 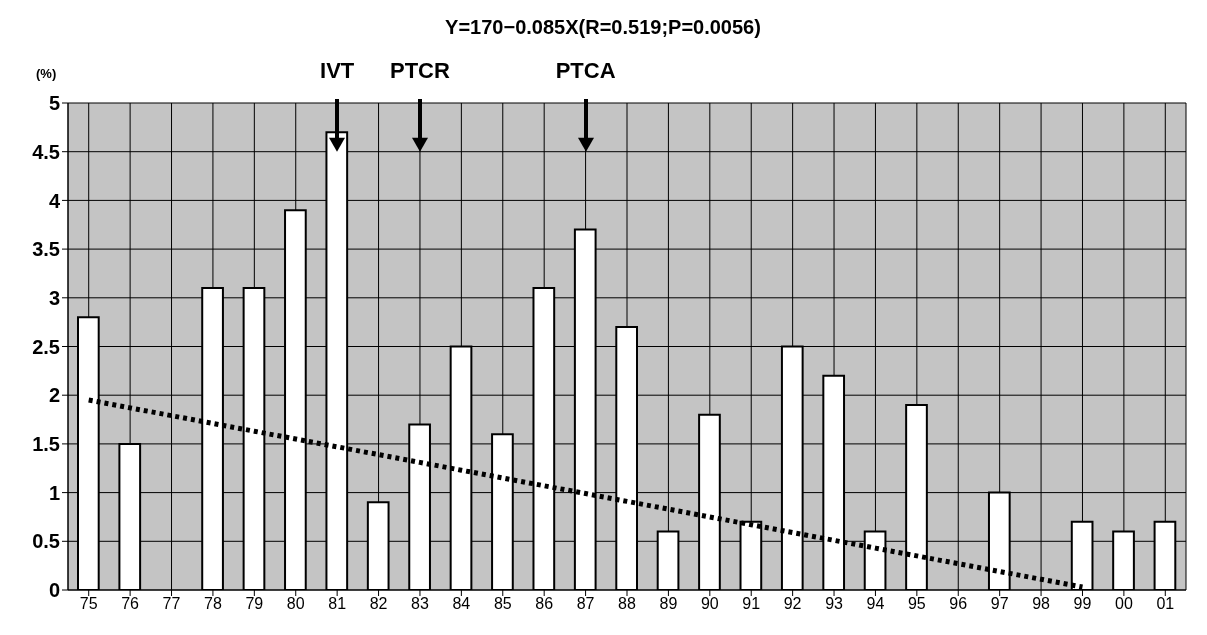 I want to click on y-tick-label: 4, so click(x=54, y=200).